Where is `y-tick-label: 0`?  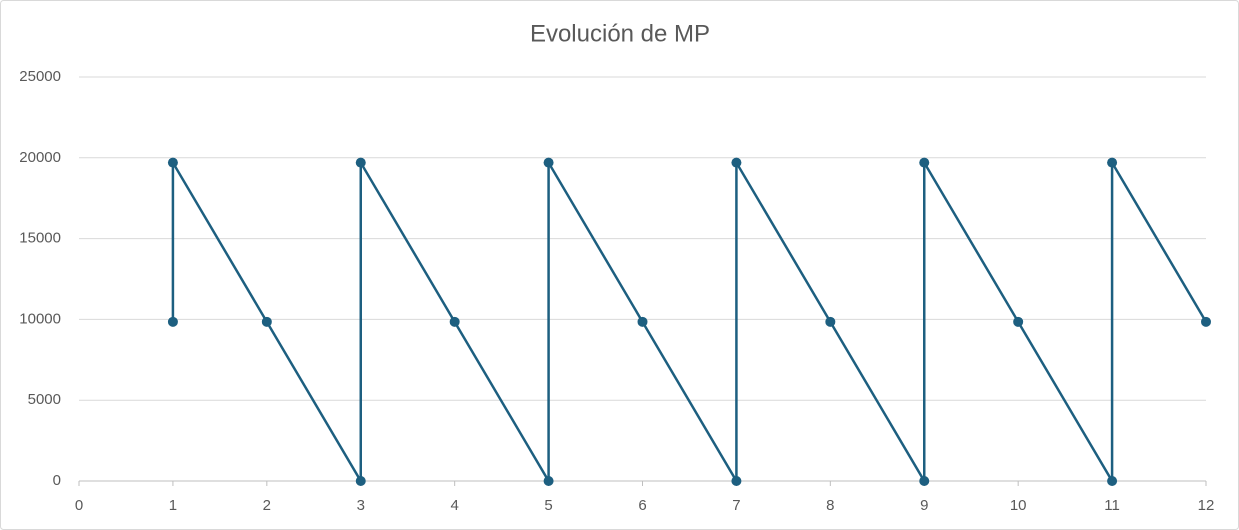
y-tick-label: 0 is located at coordinates (57, 480).